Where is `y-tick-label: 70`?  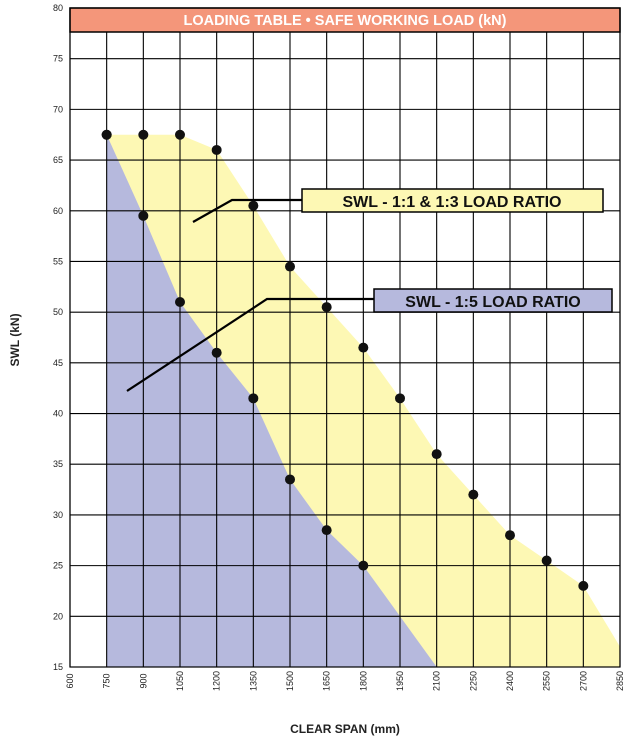
y-tick-label: 70 is located at coordinates (58, 109).